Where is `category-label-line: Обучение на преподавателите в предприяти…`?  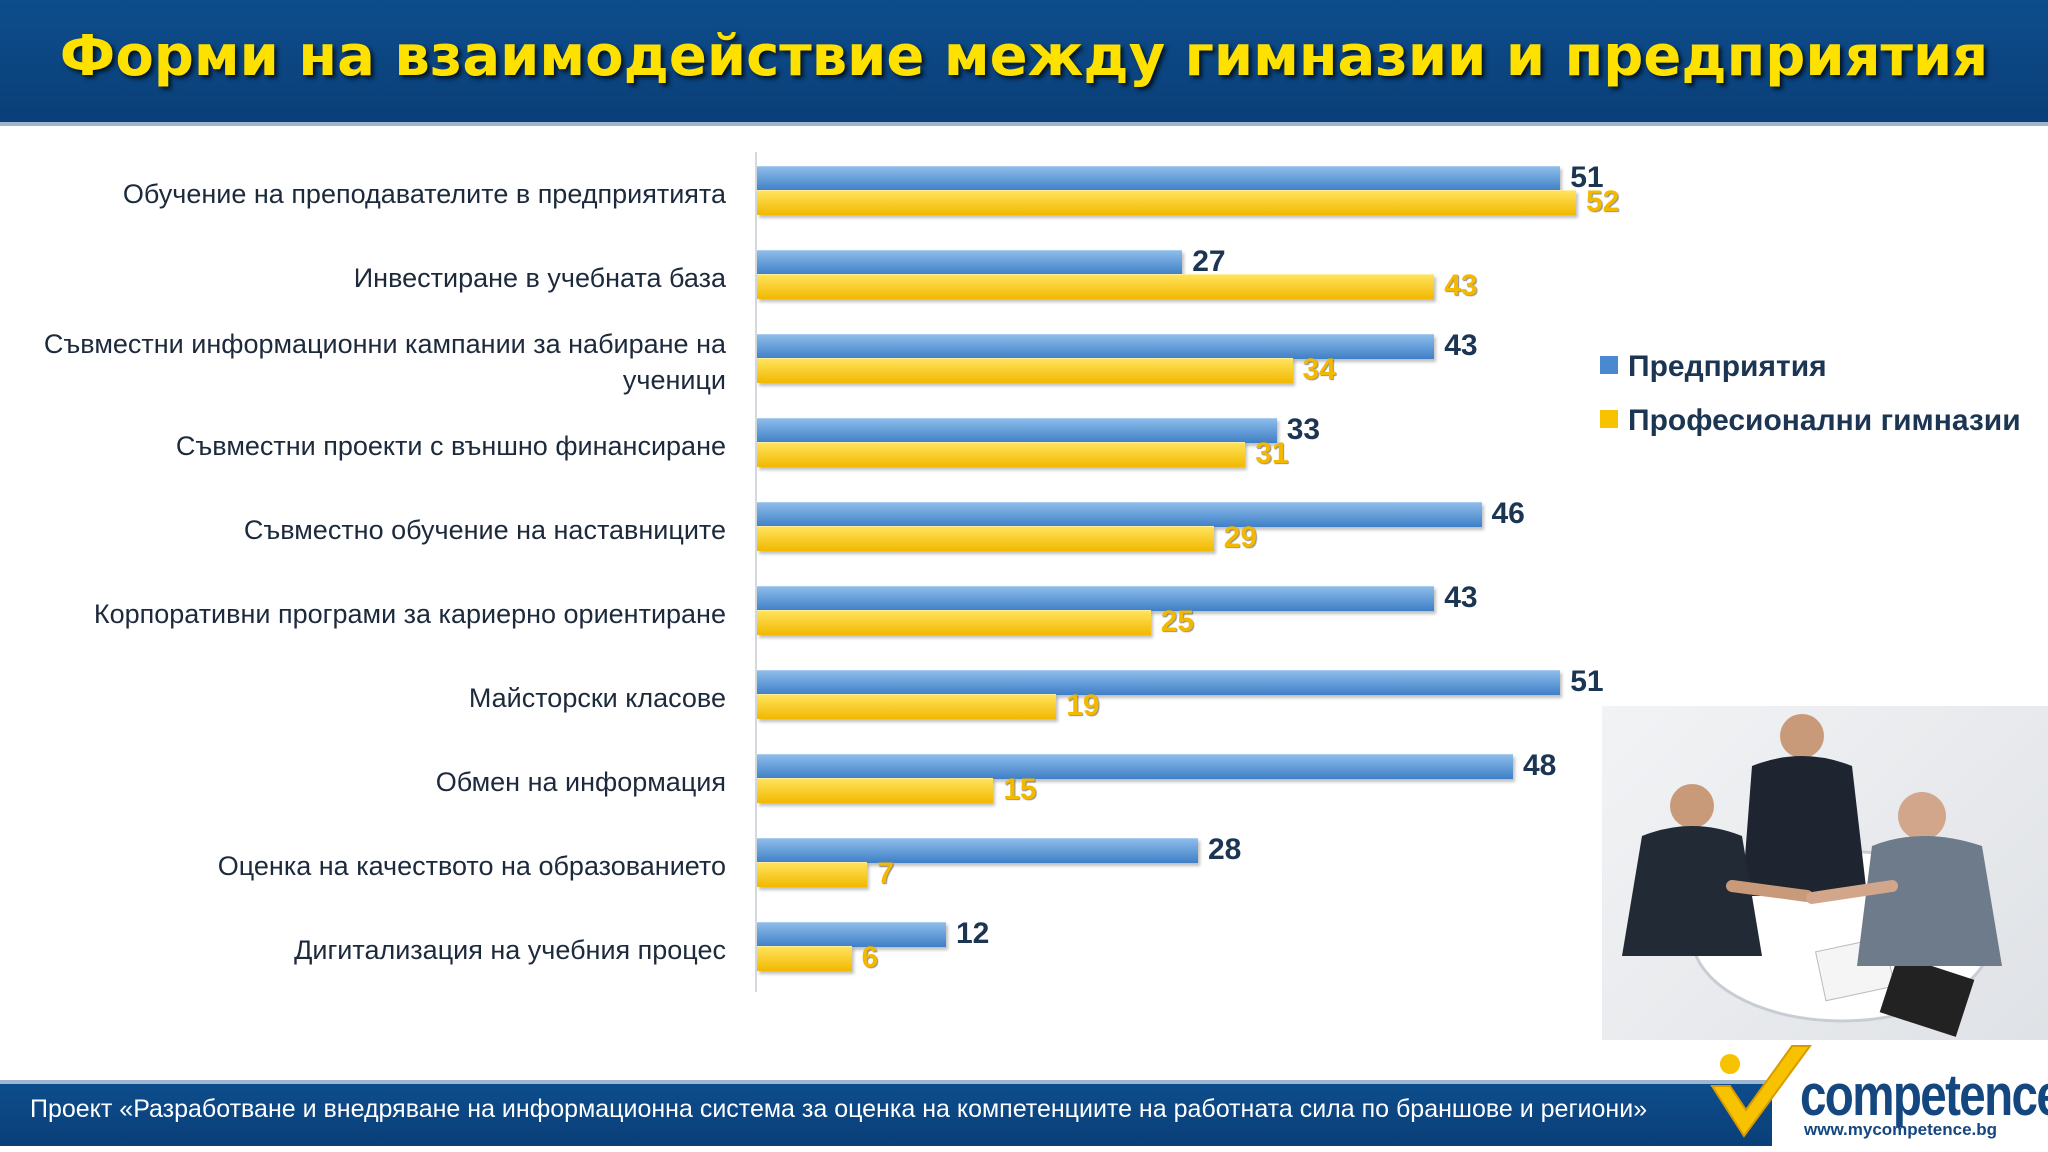
category-label-line: Обучение на преподавателите в предприяти… is located at coordinates (424, 194).